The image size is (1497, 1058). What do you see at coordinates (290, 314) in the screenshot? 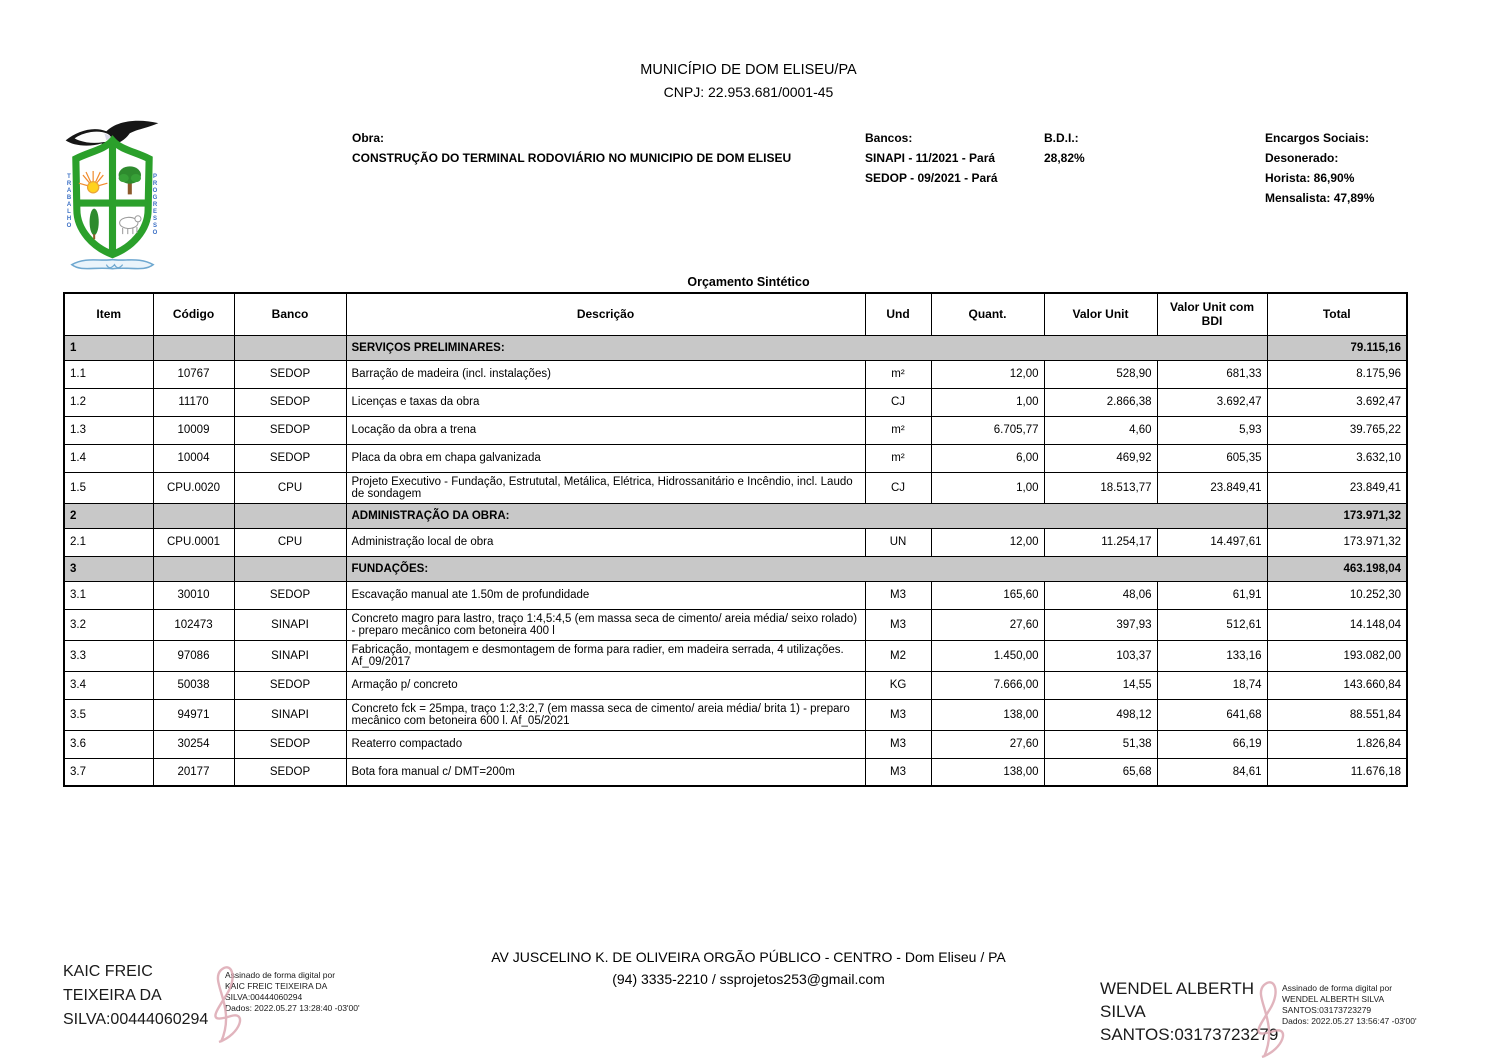
I see `column-header: Banco` at bounding box center [290, 314].